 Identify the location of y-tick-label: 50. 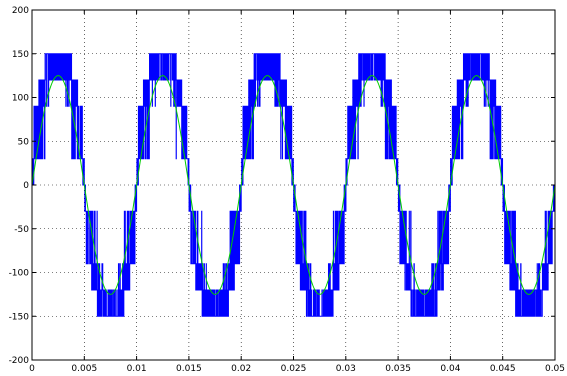
(24, 142).